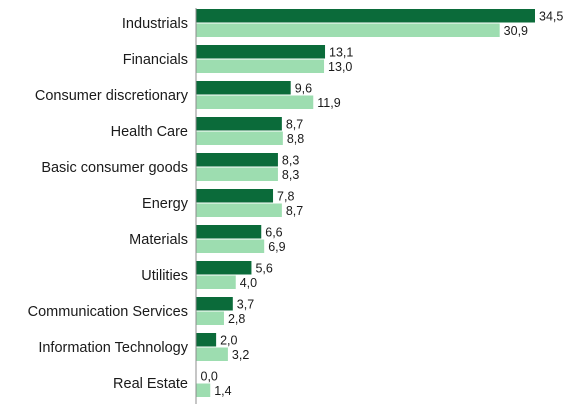 This screenshot has width=572, height=412. I want to click on data-label-series-2: 6,9, so click(276, 247).